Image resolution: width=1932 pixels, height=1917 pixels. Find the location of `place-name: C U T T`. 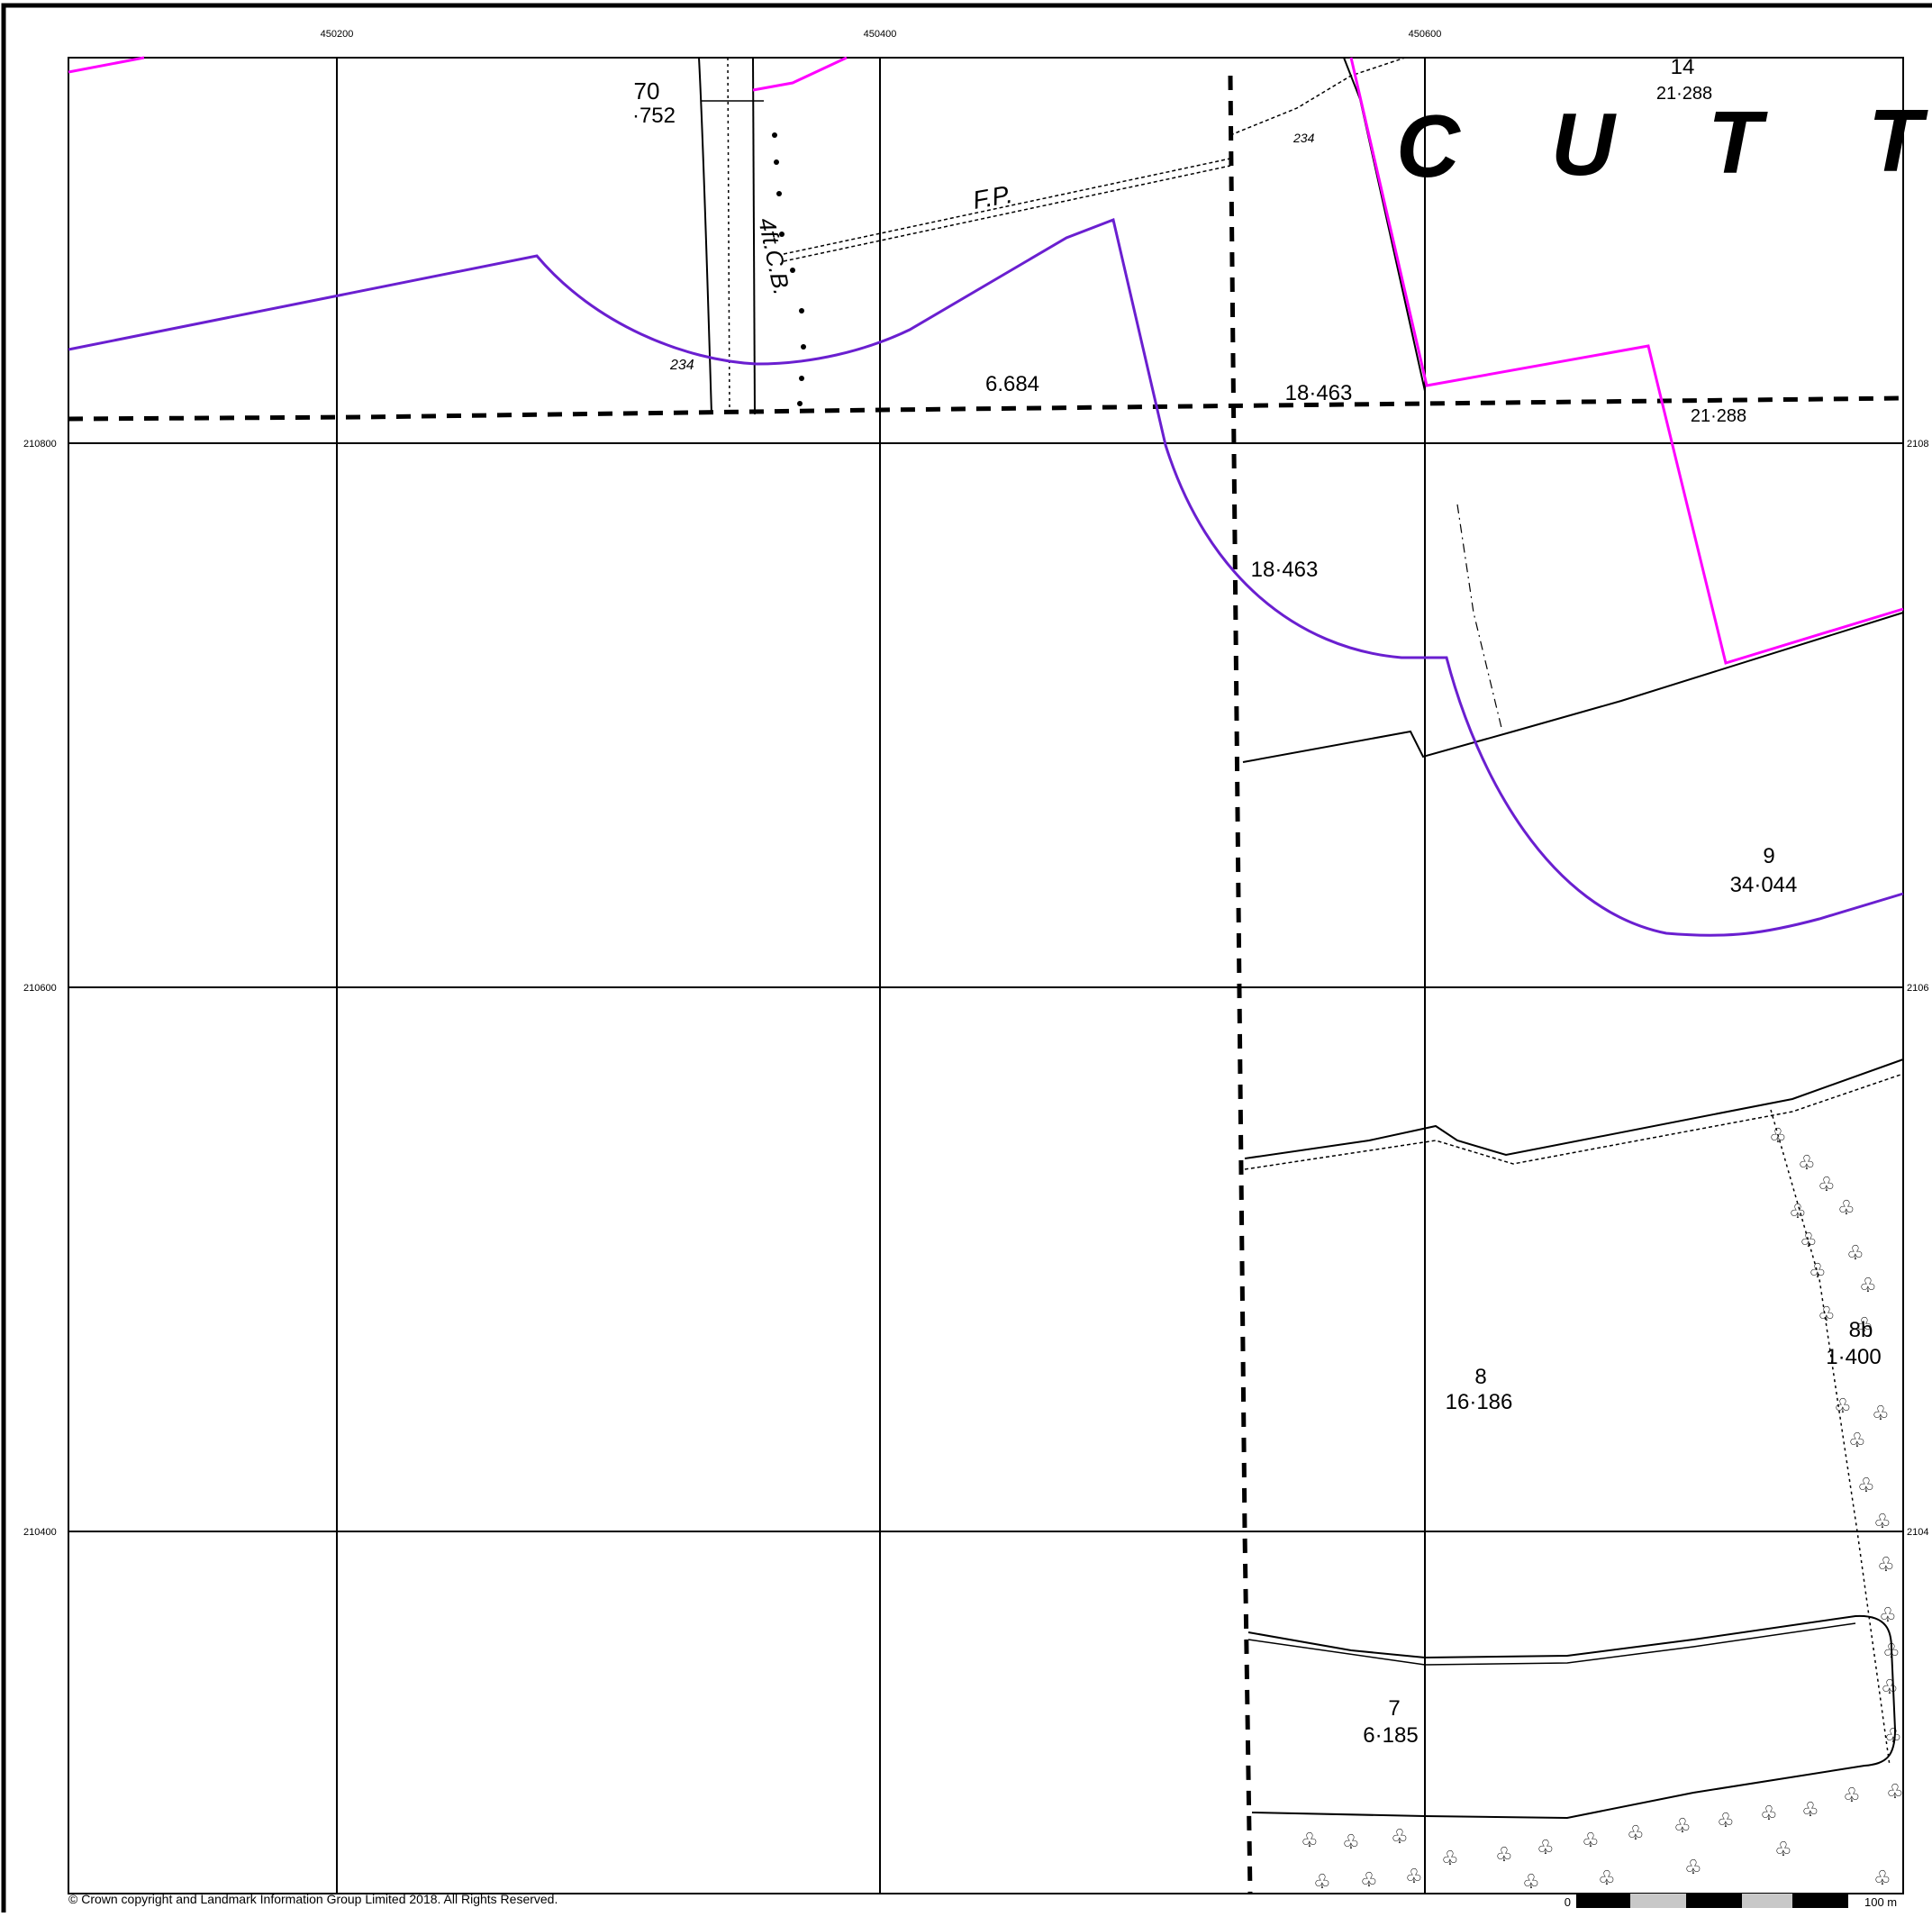

place-name: C U T T is located at coordinates (1662, 143).